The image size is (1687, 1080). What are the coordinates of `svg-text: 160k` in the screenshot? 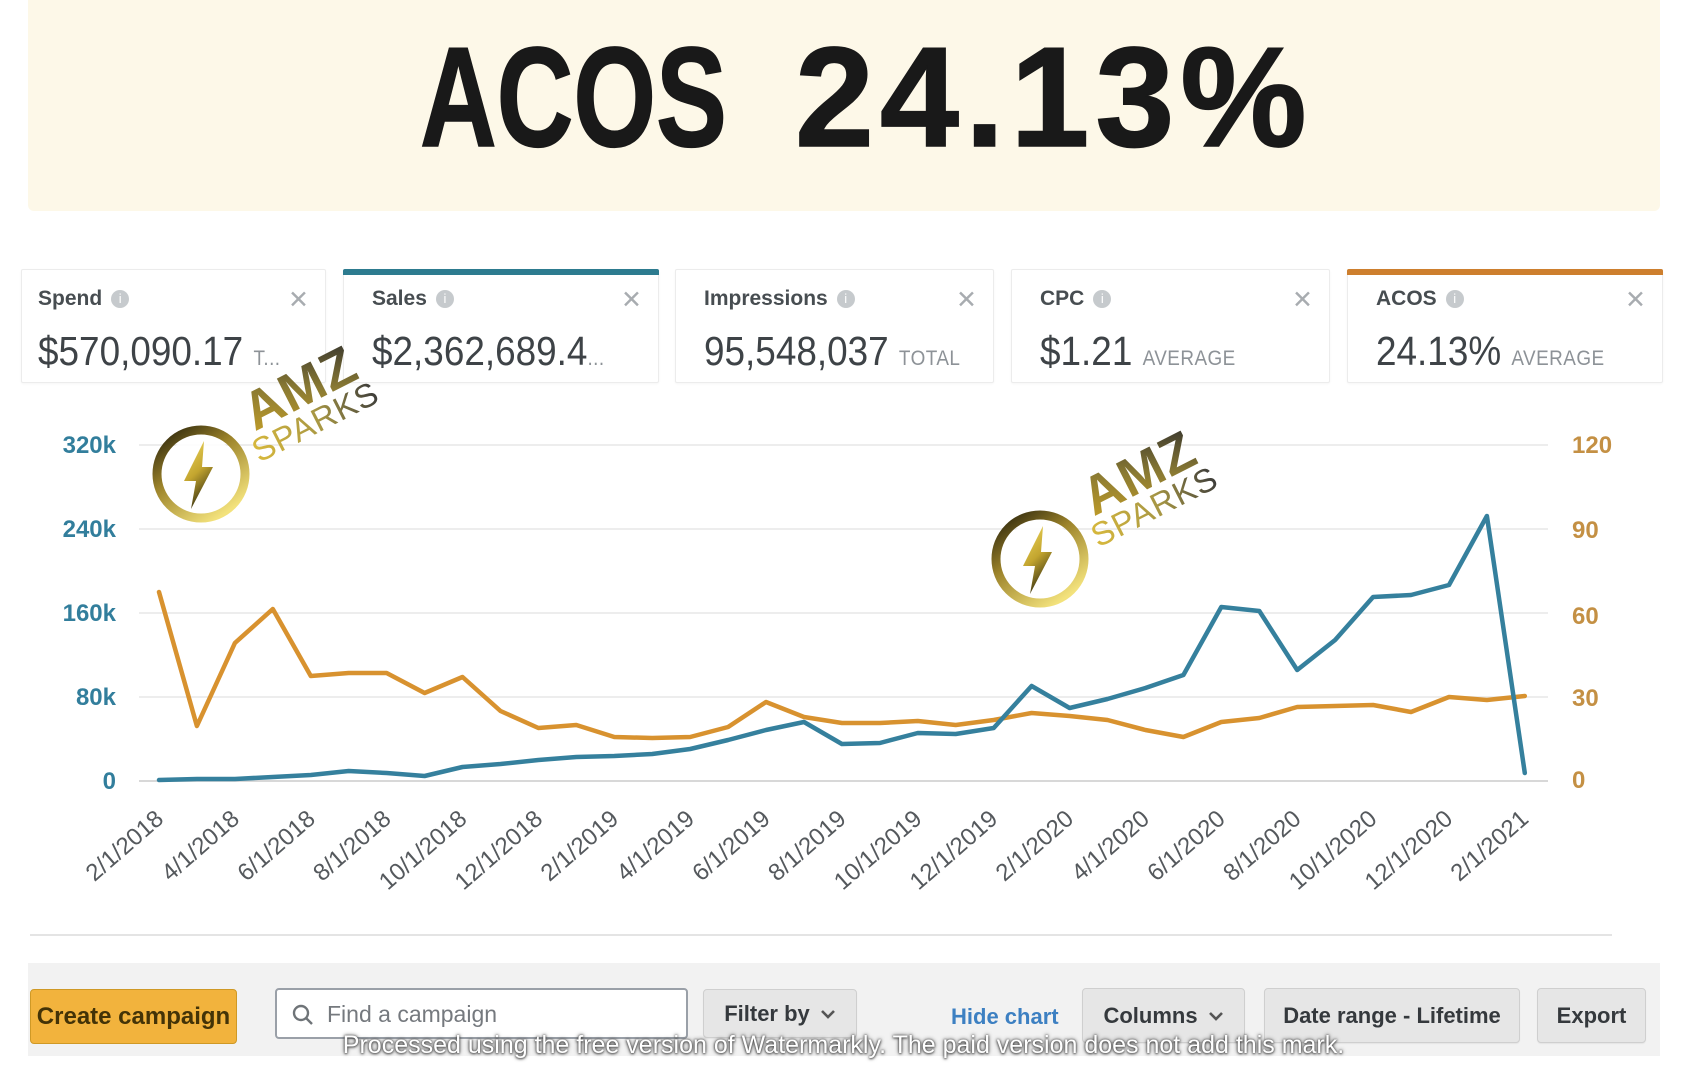 It's located at (90, 613).